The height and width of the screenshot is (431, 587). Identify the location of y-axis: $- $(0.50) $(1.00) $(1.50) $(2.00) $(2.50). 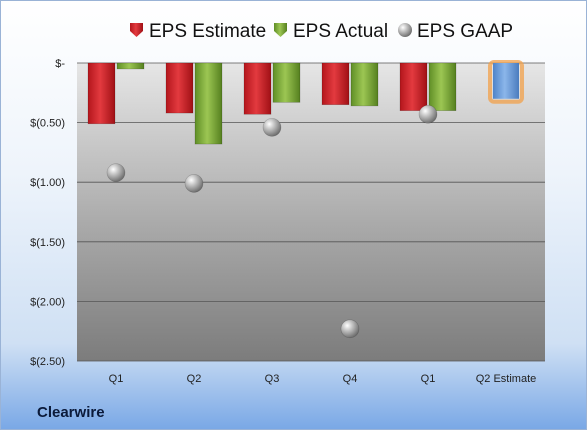
(47, 213).